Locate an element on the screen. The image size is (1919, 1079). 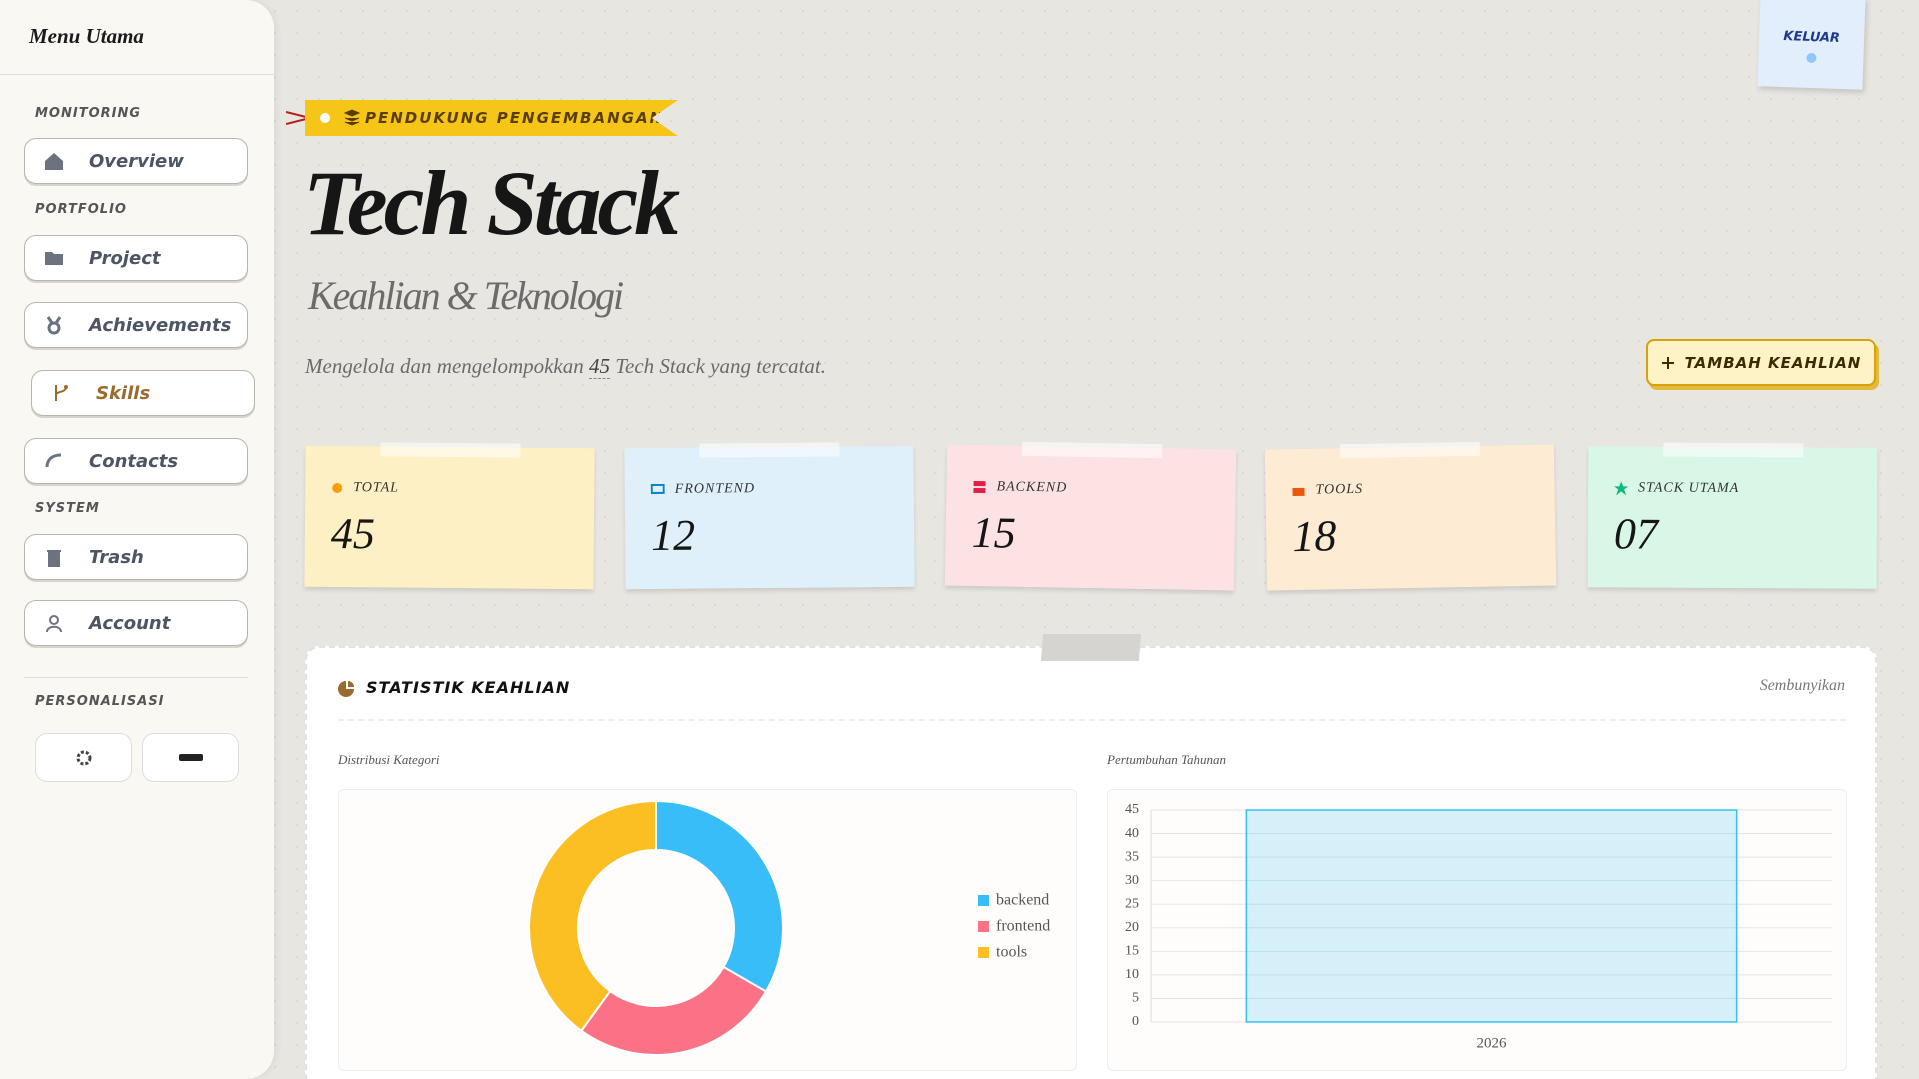
section-label: SYSTEM is located at coordinates (67, 508).